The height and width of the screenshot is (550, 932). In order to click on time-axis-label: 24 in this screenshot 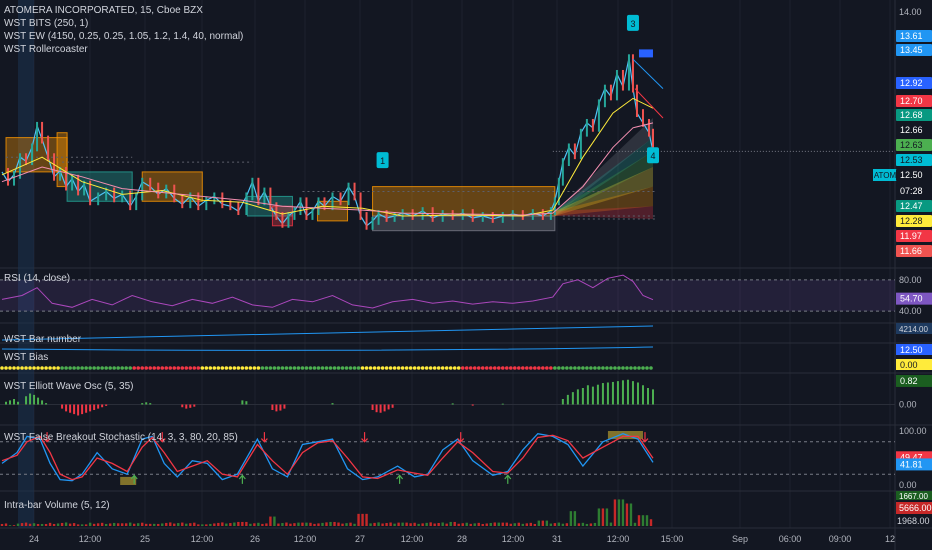, I will do `click(34, 539)`.